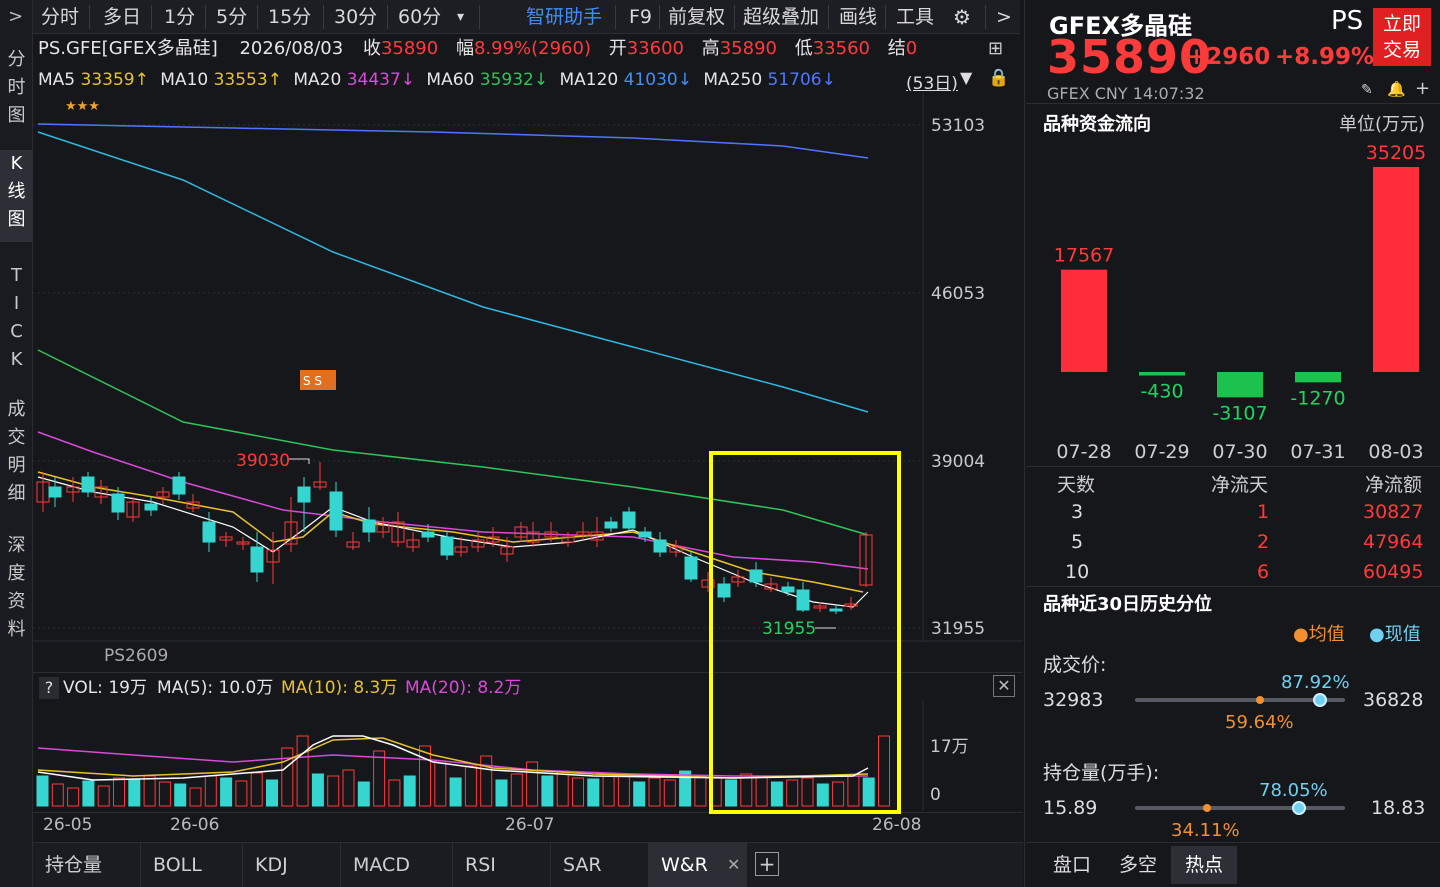  What do you see at coordinates (60, 17) in the screenshot?
I see `toolbar-item-intraday: 分时` at bounding box center [60, 17].